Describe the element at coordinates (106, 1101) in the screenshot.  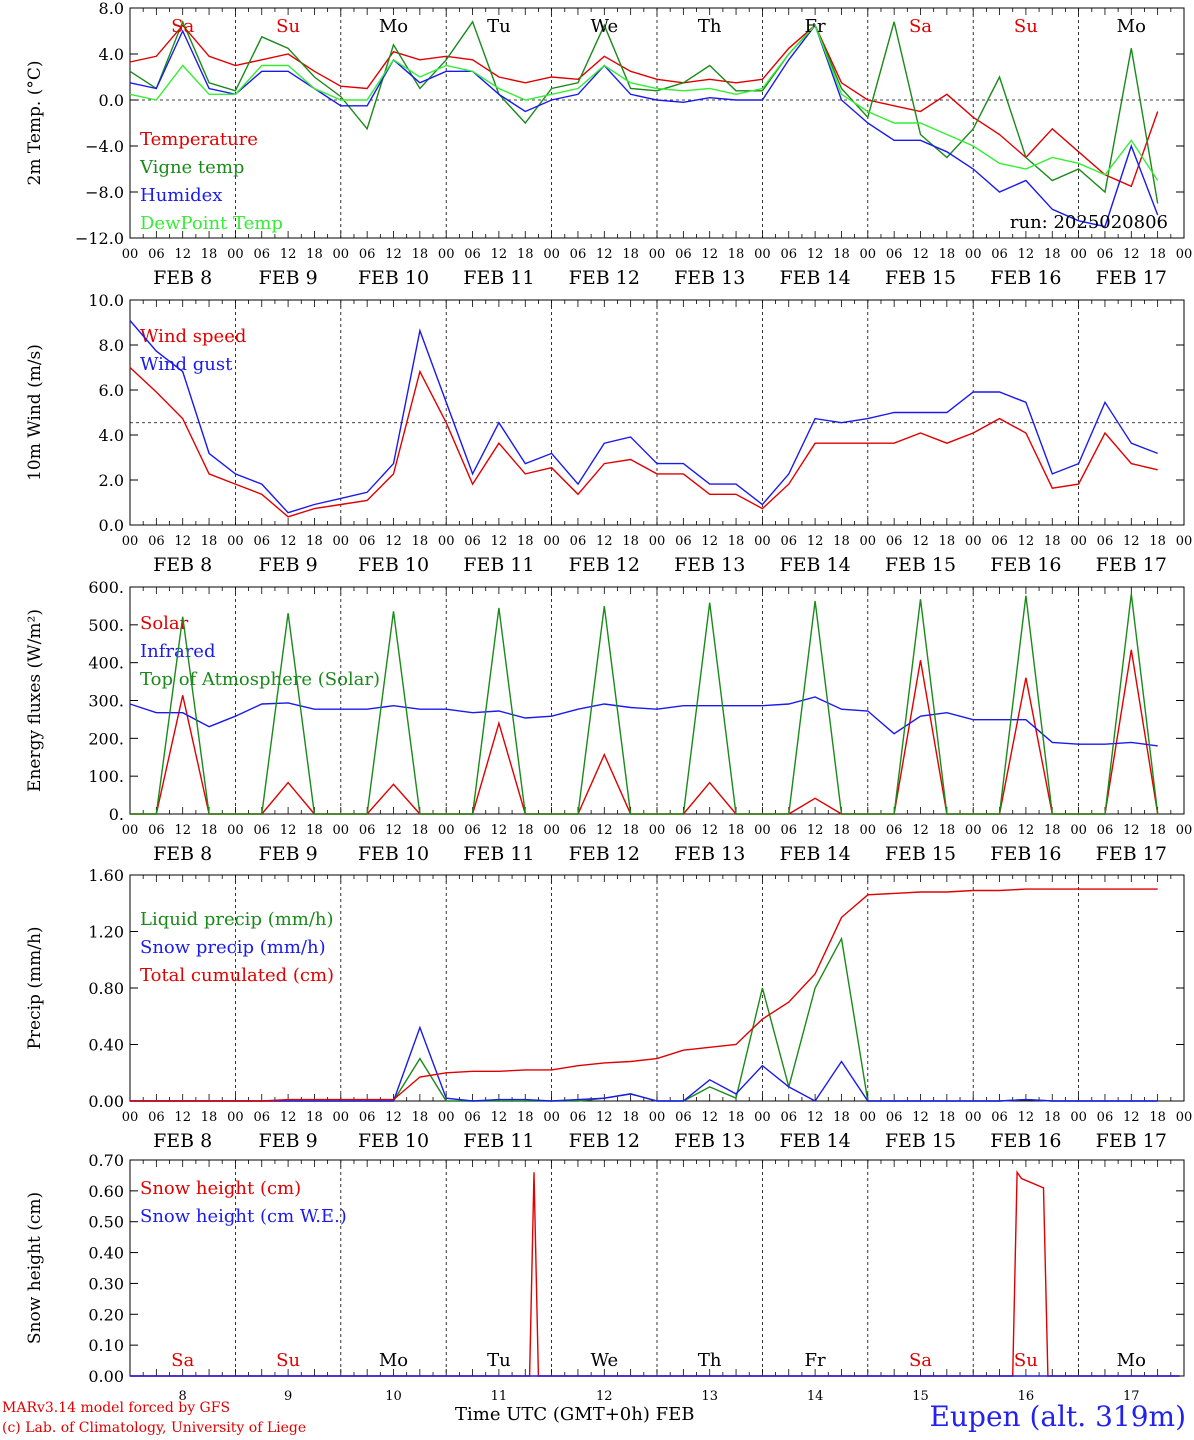
I see `y-tick-label: 0.00` at that location.